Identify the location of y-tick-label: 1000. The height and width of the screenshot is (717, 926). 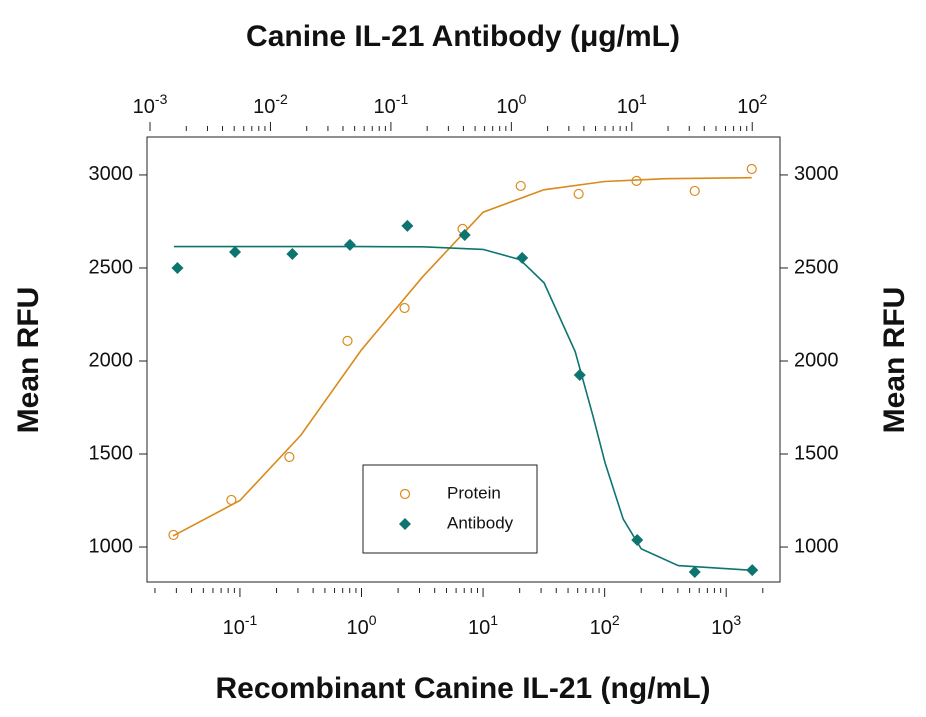
(111, 546).